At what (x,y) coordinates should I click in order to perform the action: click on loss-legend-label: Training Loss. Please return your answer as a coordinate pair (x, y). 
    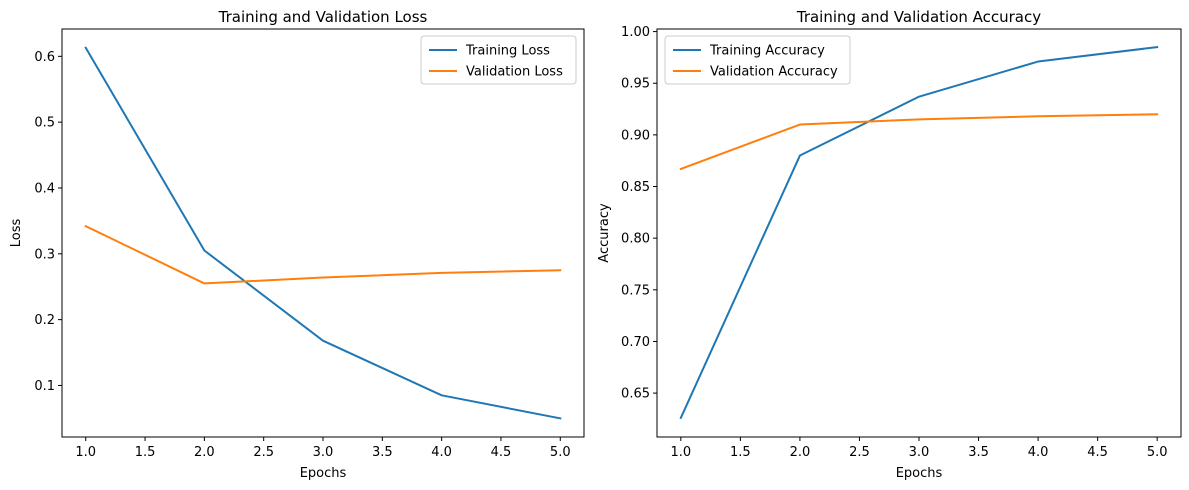
    Looking at the image, I should click on (507, 51).